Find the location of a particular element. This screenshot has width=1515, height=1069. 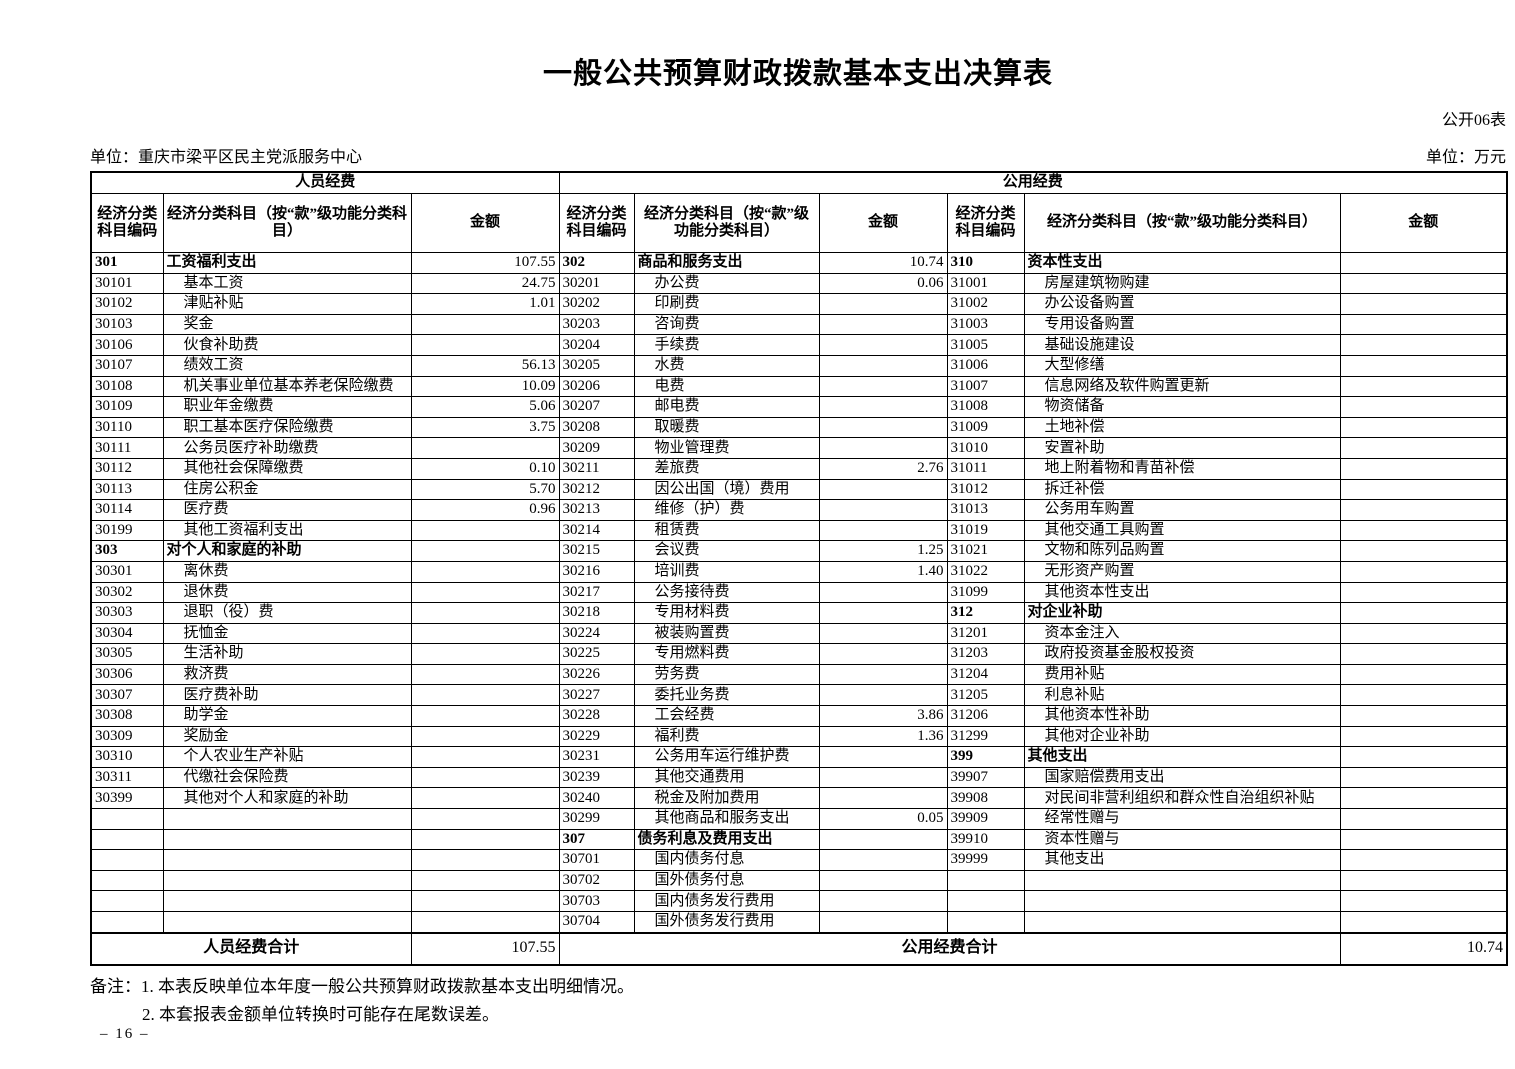

subject-cell: 安置补助 is located at coordinates (1182, 448).